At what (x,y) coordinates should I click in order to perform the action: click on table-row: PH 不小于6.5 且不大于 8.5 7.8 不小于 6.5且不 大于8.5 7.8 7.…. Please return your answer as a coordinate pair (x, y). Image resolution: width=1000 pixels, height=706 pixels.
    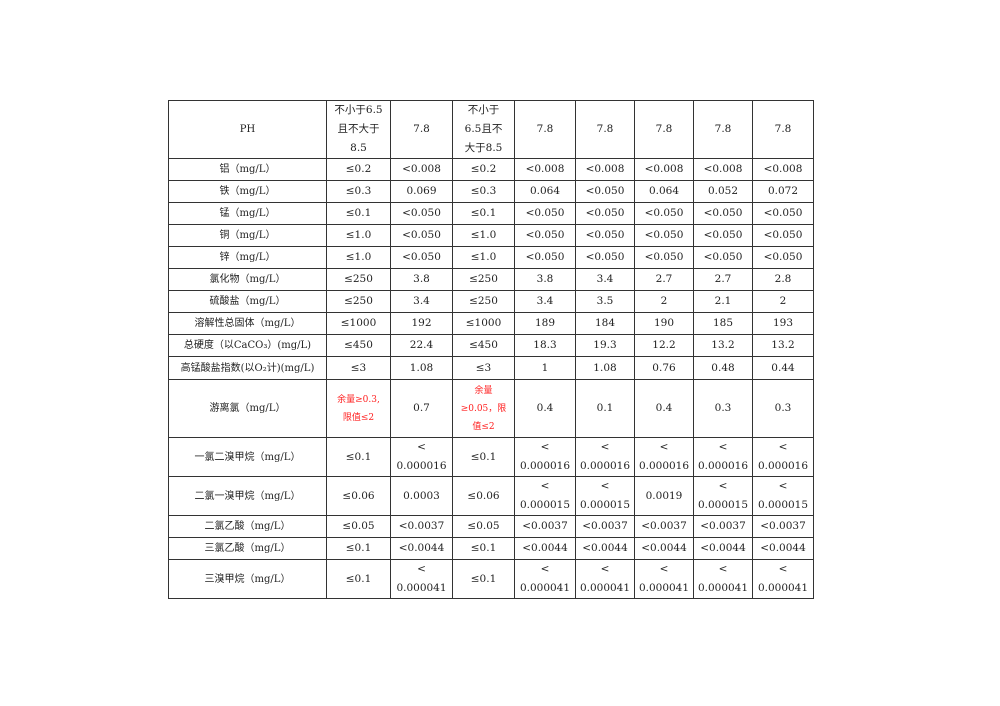
    Looking at the image, I should click on (491, 129).